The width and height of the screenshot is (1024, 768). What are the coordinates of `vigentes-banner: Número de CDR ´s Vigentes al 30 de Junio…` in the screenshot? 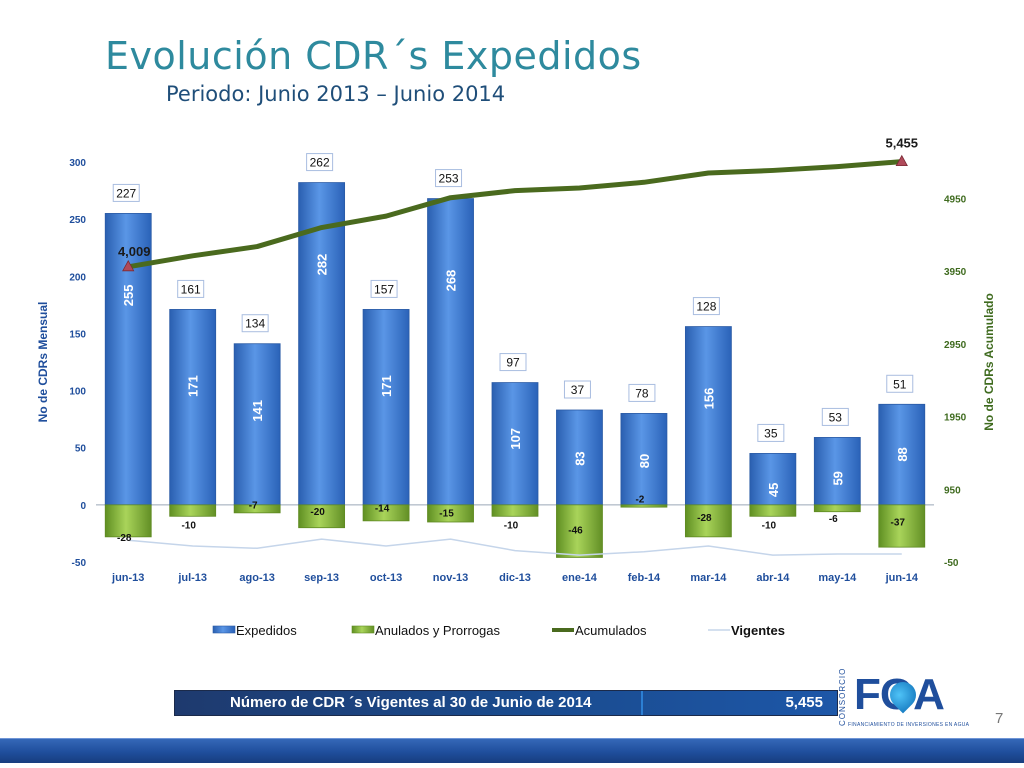 It's located at (506, 703).